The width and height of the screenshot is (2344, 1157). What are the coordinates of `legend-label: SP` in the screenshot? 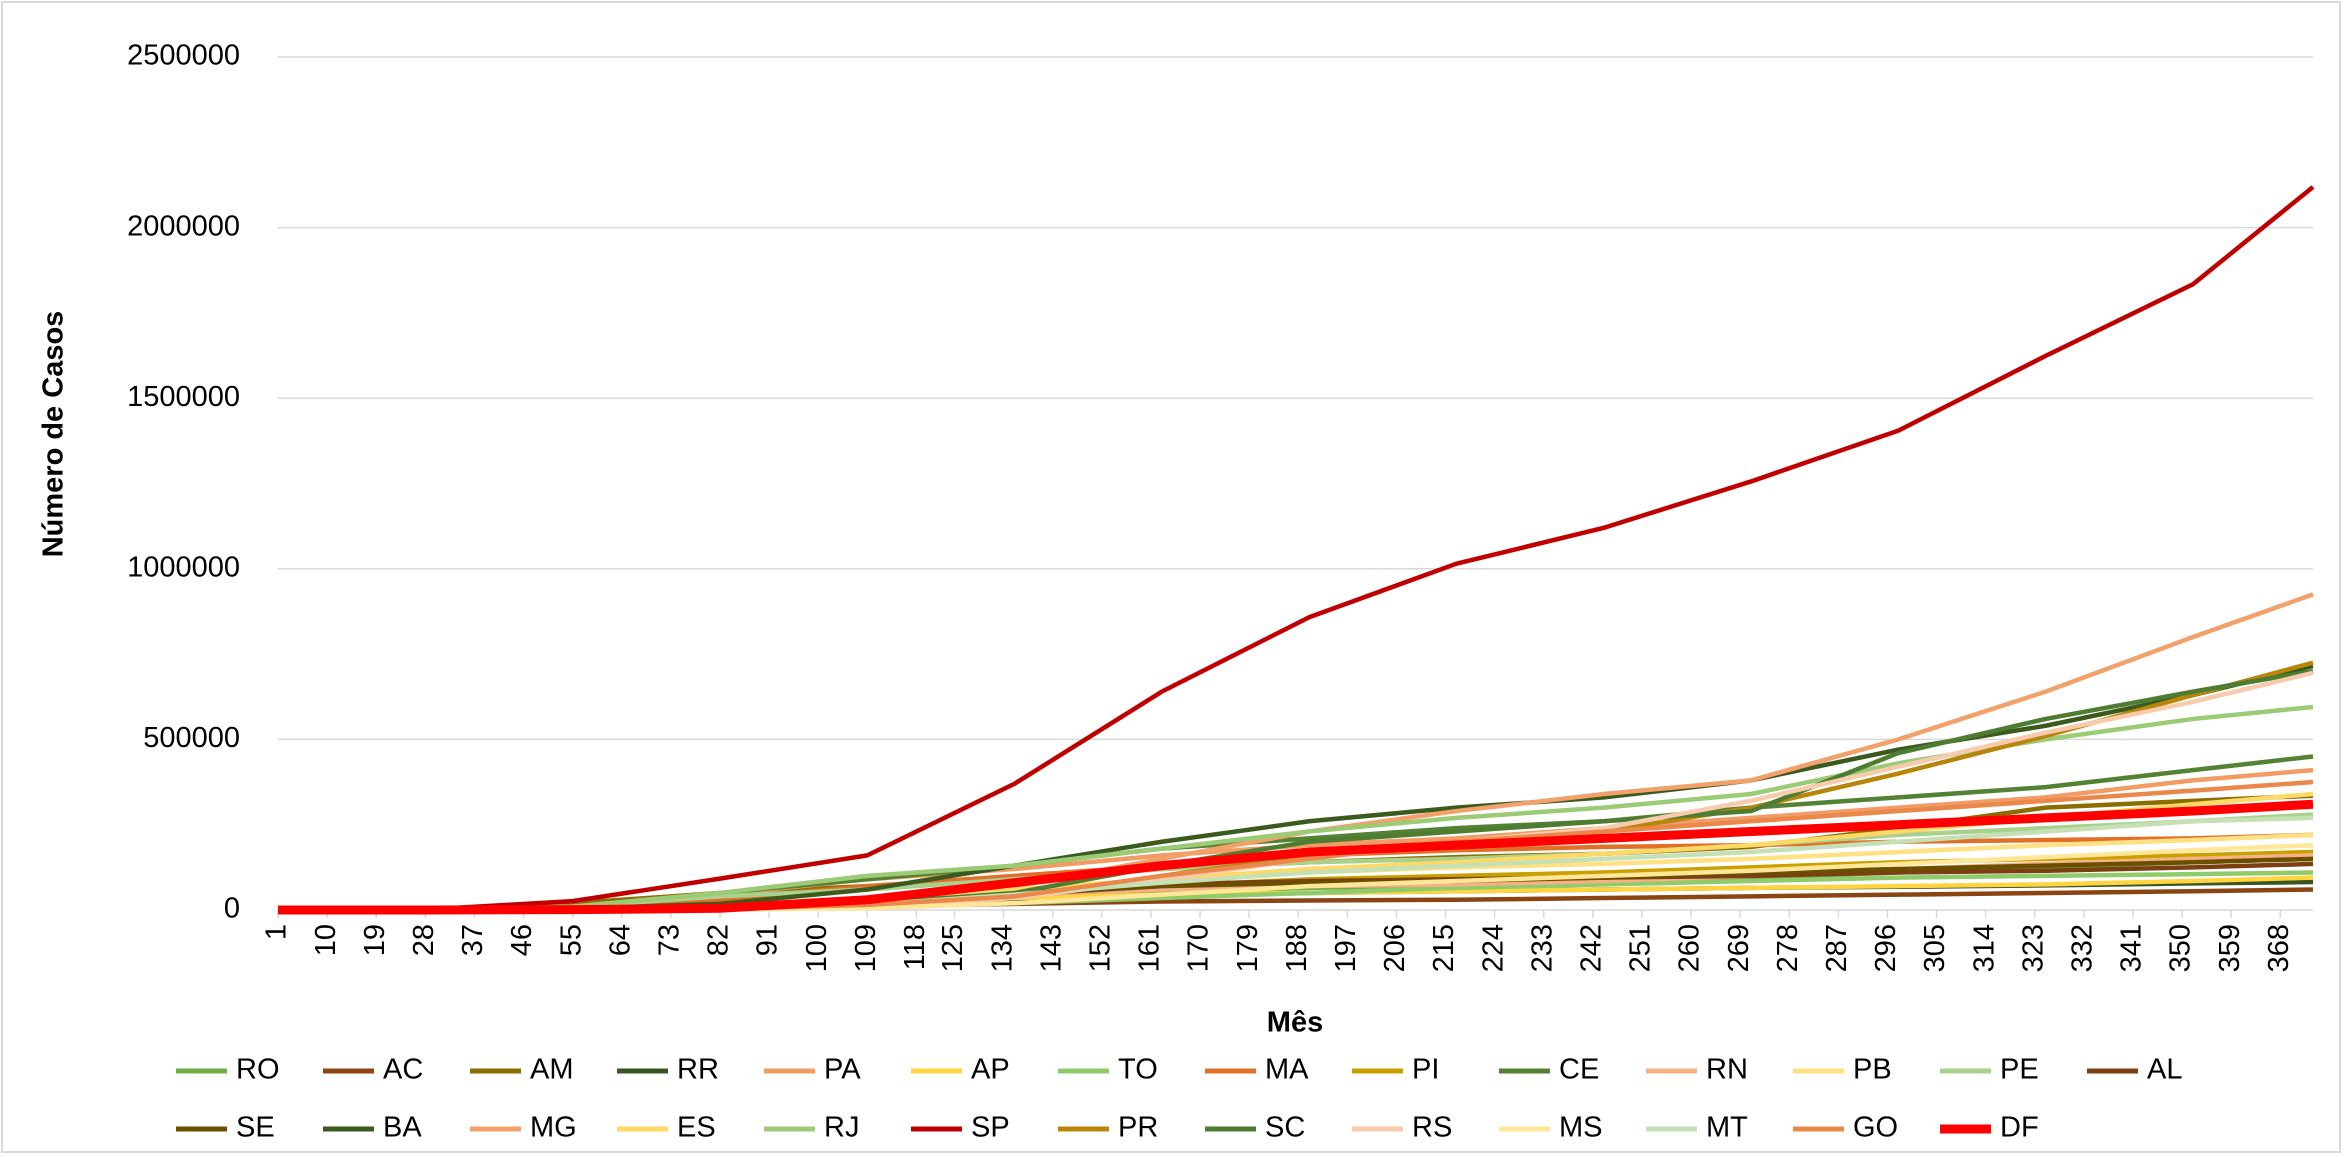 It's located at (990, 1128).